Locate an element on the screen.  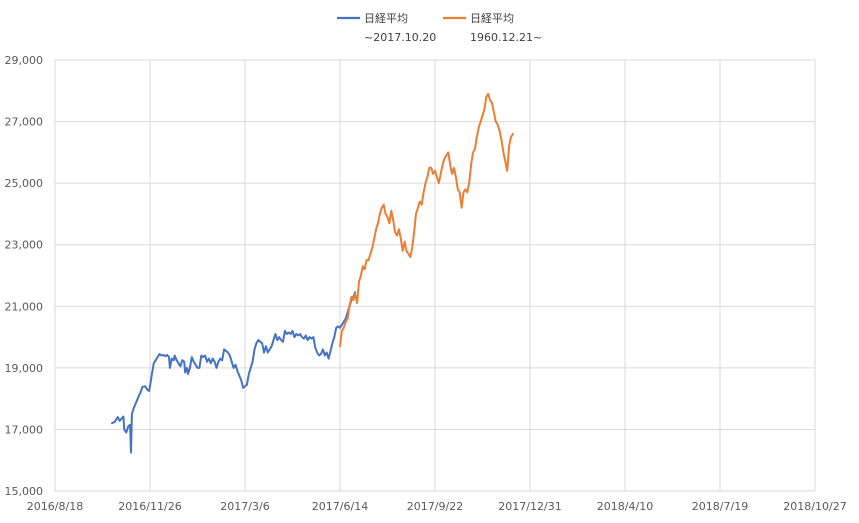
legend-sublabel-series-1: ~2017.10.20 is located at coordinates (400, 37).